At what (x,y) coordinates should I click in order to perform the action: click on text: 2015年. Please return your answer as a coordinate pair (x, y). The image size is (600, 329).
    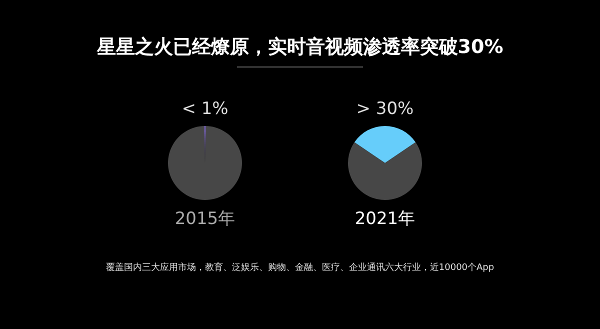
    Looking at the image, I should click on (205, 219).